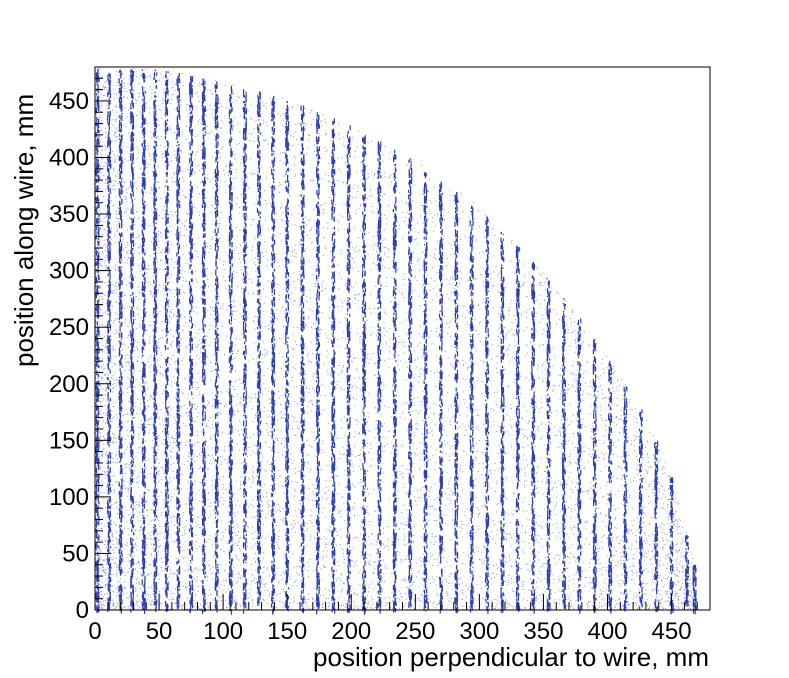 Image resolution: width=789 pixels, height=678 pixels. Describe the element at coordinates (415, 631) in the screenshot. I see `x-tick-label: 250` at that location.